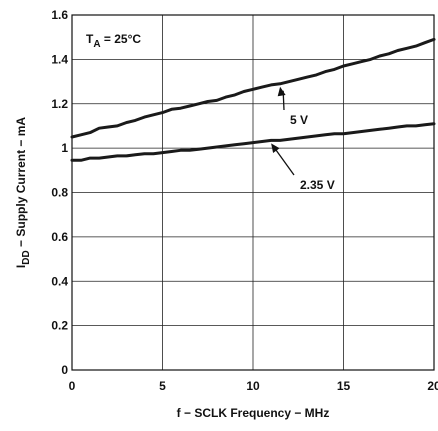  I want to click on y-tick-label: 1.6, so click(59, 15).